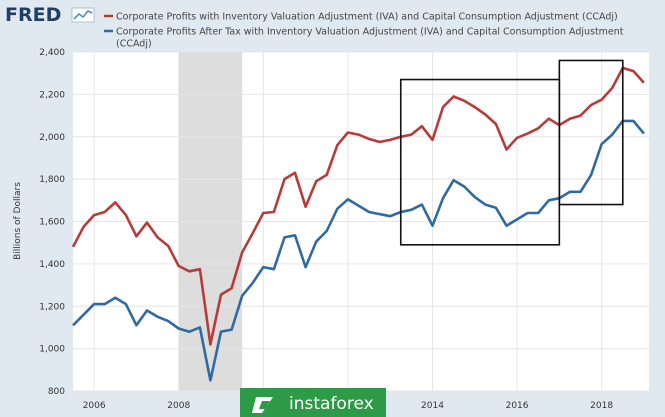  What do you see at coordinates (178, 406) in the screenshot?
I see `x-tick-label: 2008` at bounding box center [178, 406].